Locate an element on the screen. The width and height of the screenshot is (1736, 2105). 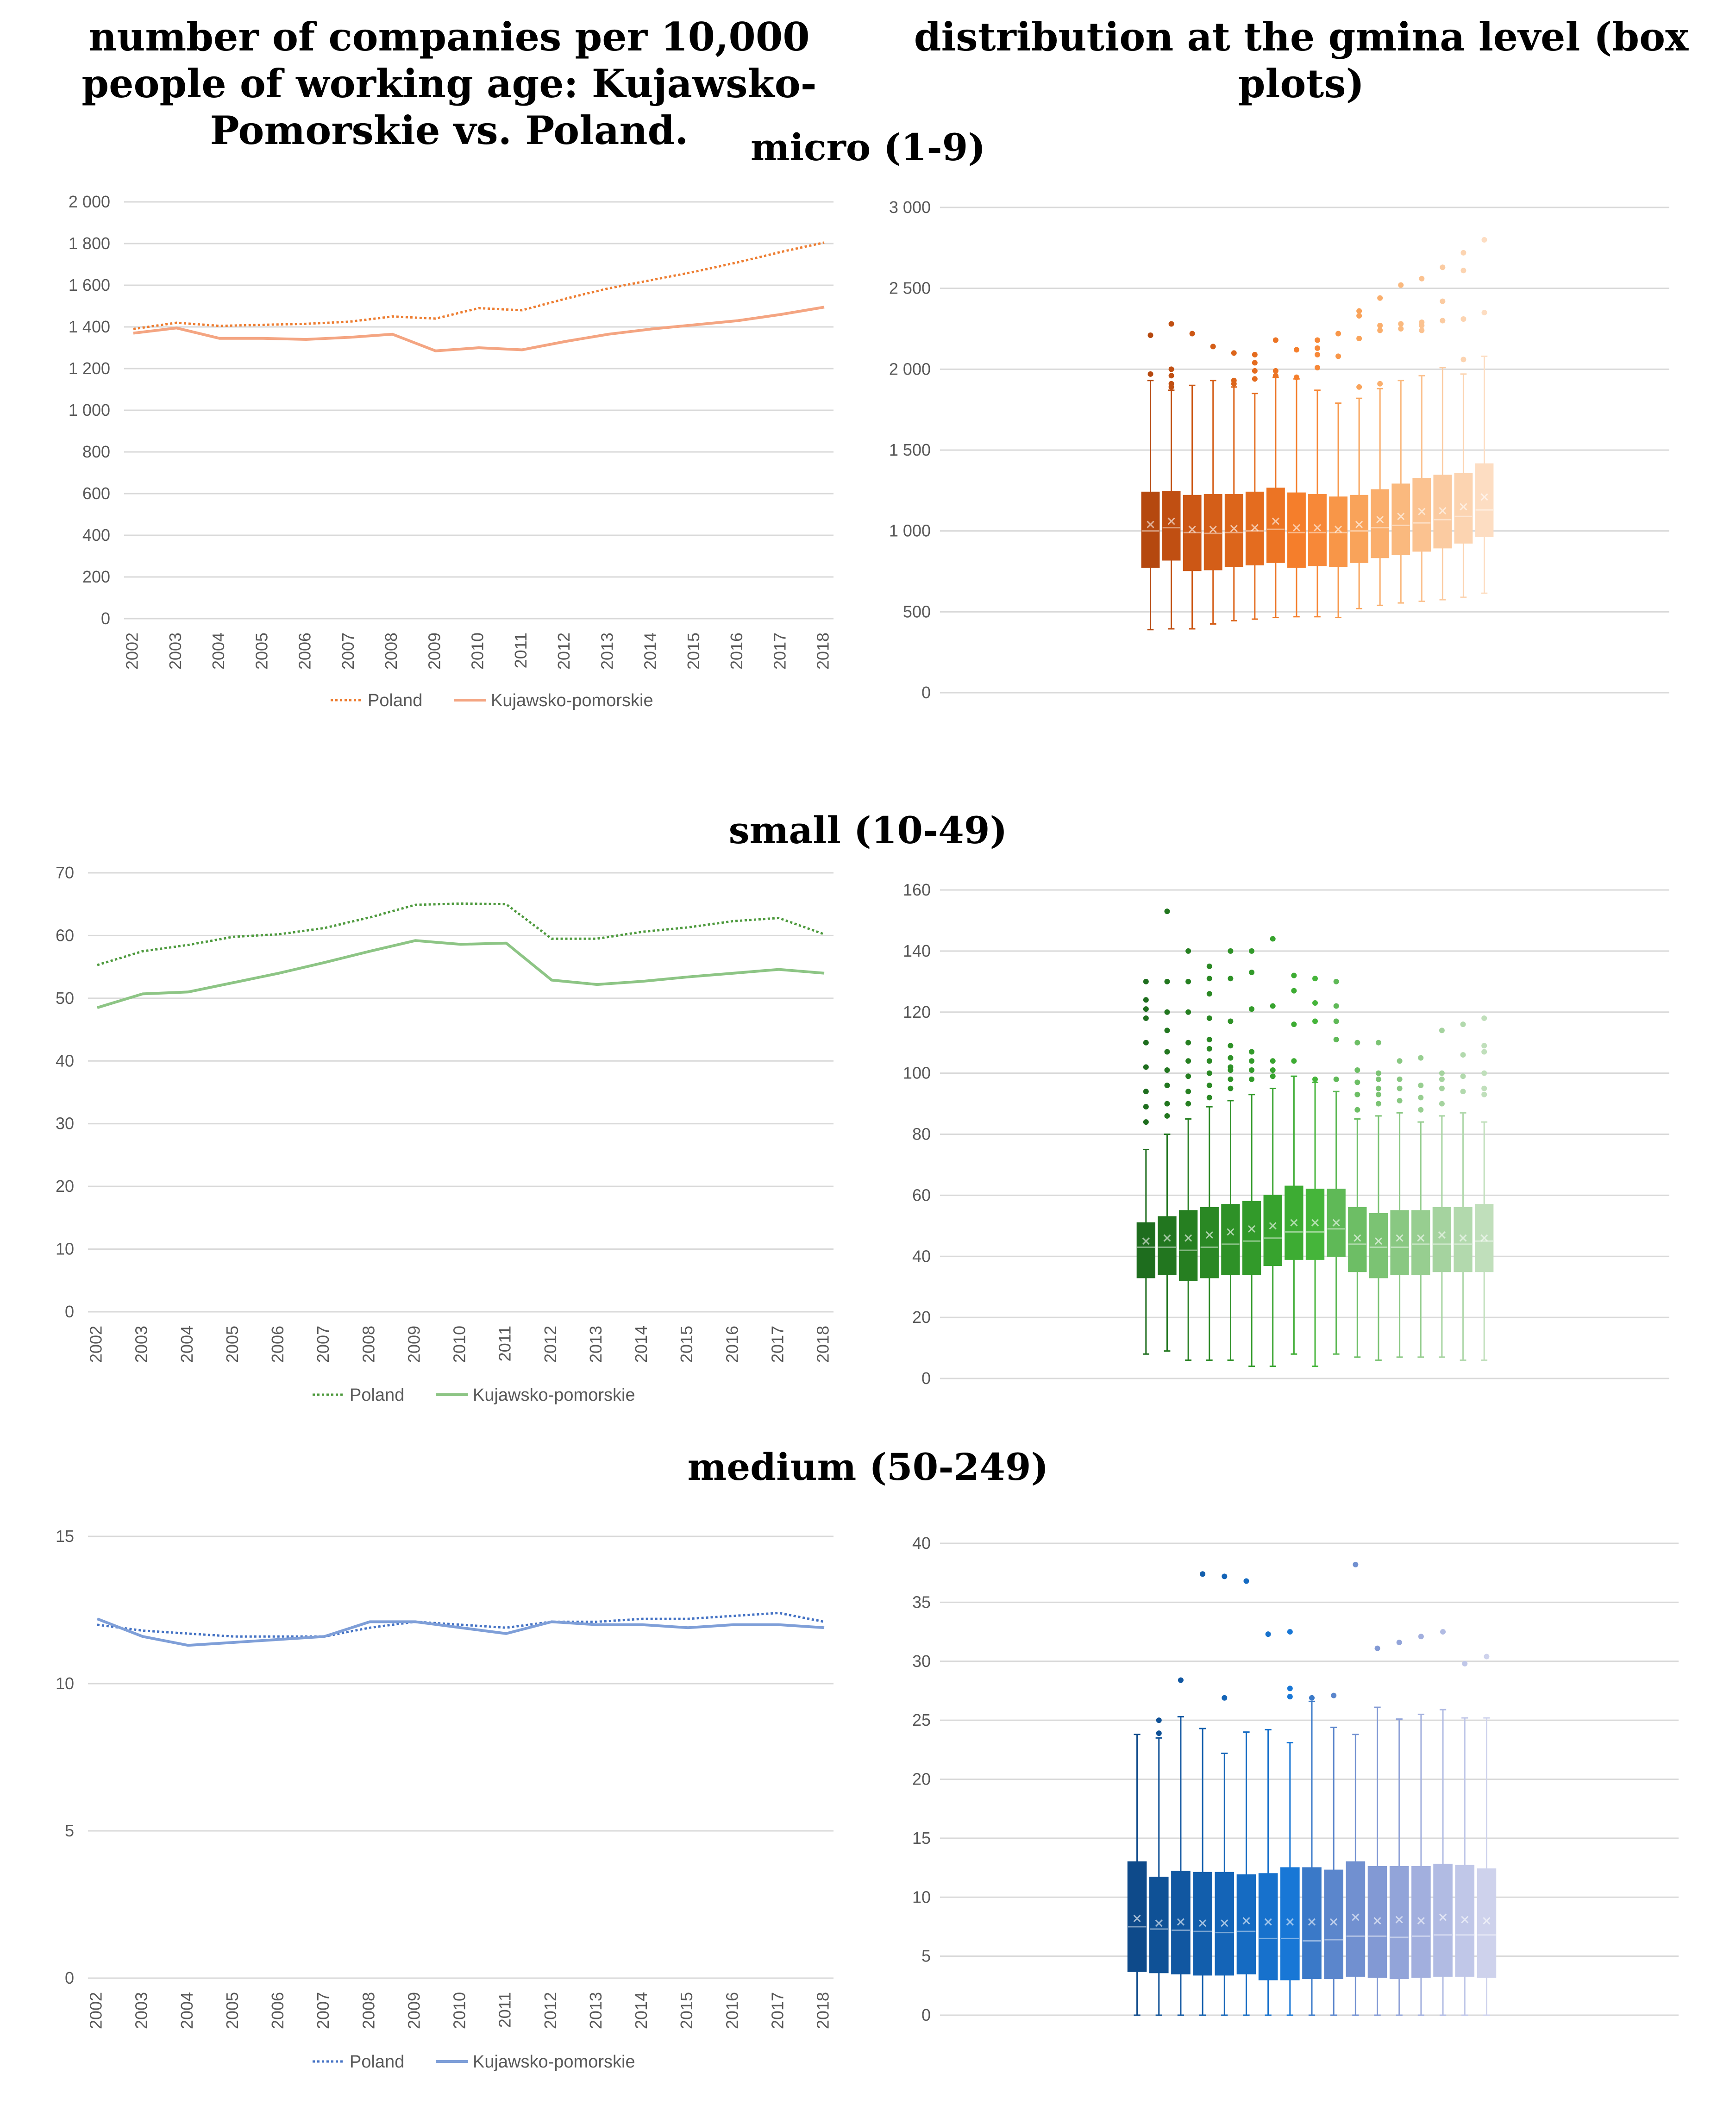
x-tick-label: 2007 is located at coordinates (322, 2010).